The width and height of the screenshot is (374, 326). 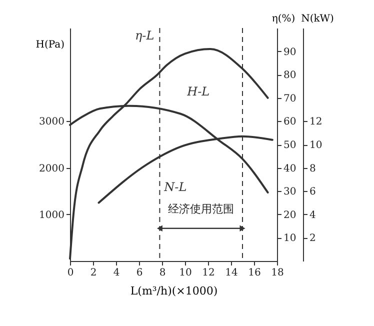 What do you see at coordinates (231, 273) in the screenshot?
I see `x-tick-label: 14` at bounding box center [231, 273].